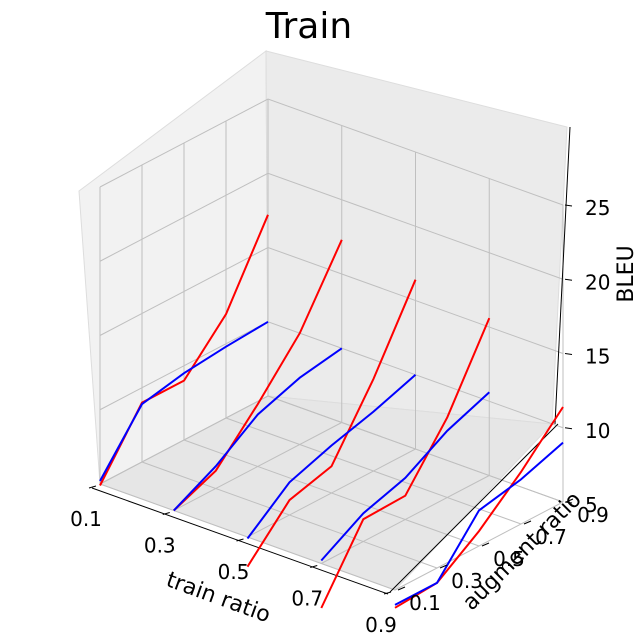 The width and height of the screenshot is (640, 636). What do you see at coordinates (86, 519) in the screenshot?
I see `x-tick-label: 0.1` at bounding box center [86, 519].